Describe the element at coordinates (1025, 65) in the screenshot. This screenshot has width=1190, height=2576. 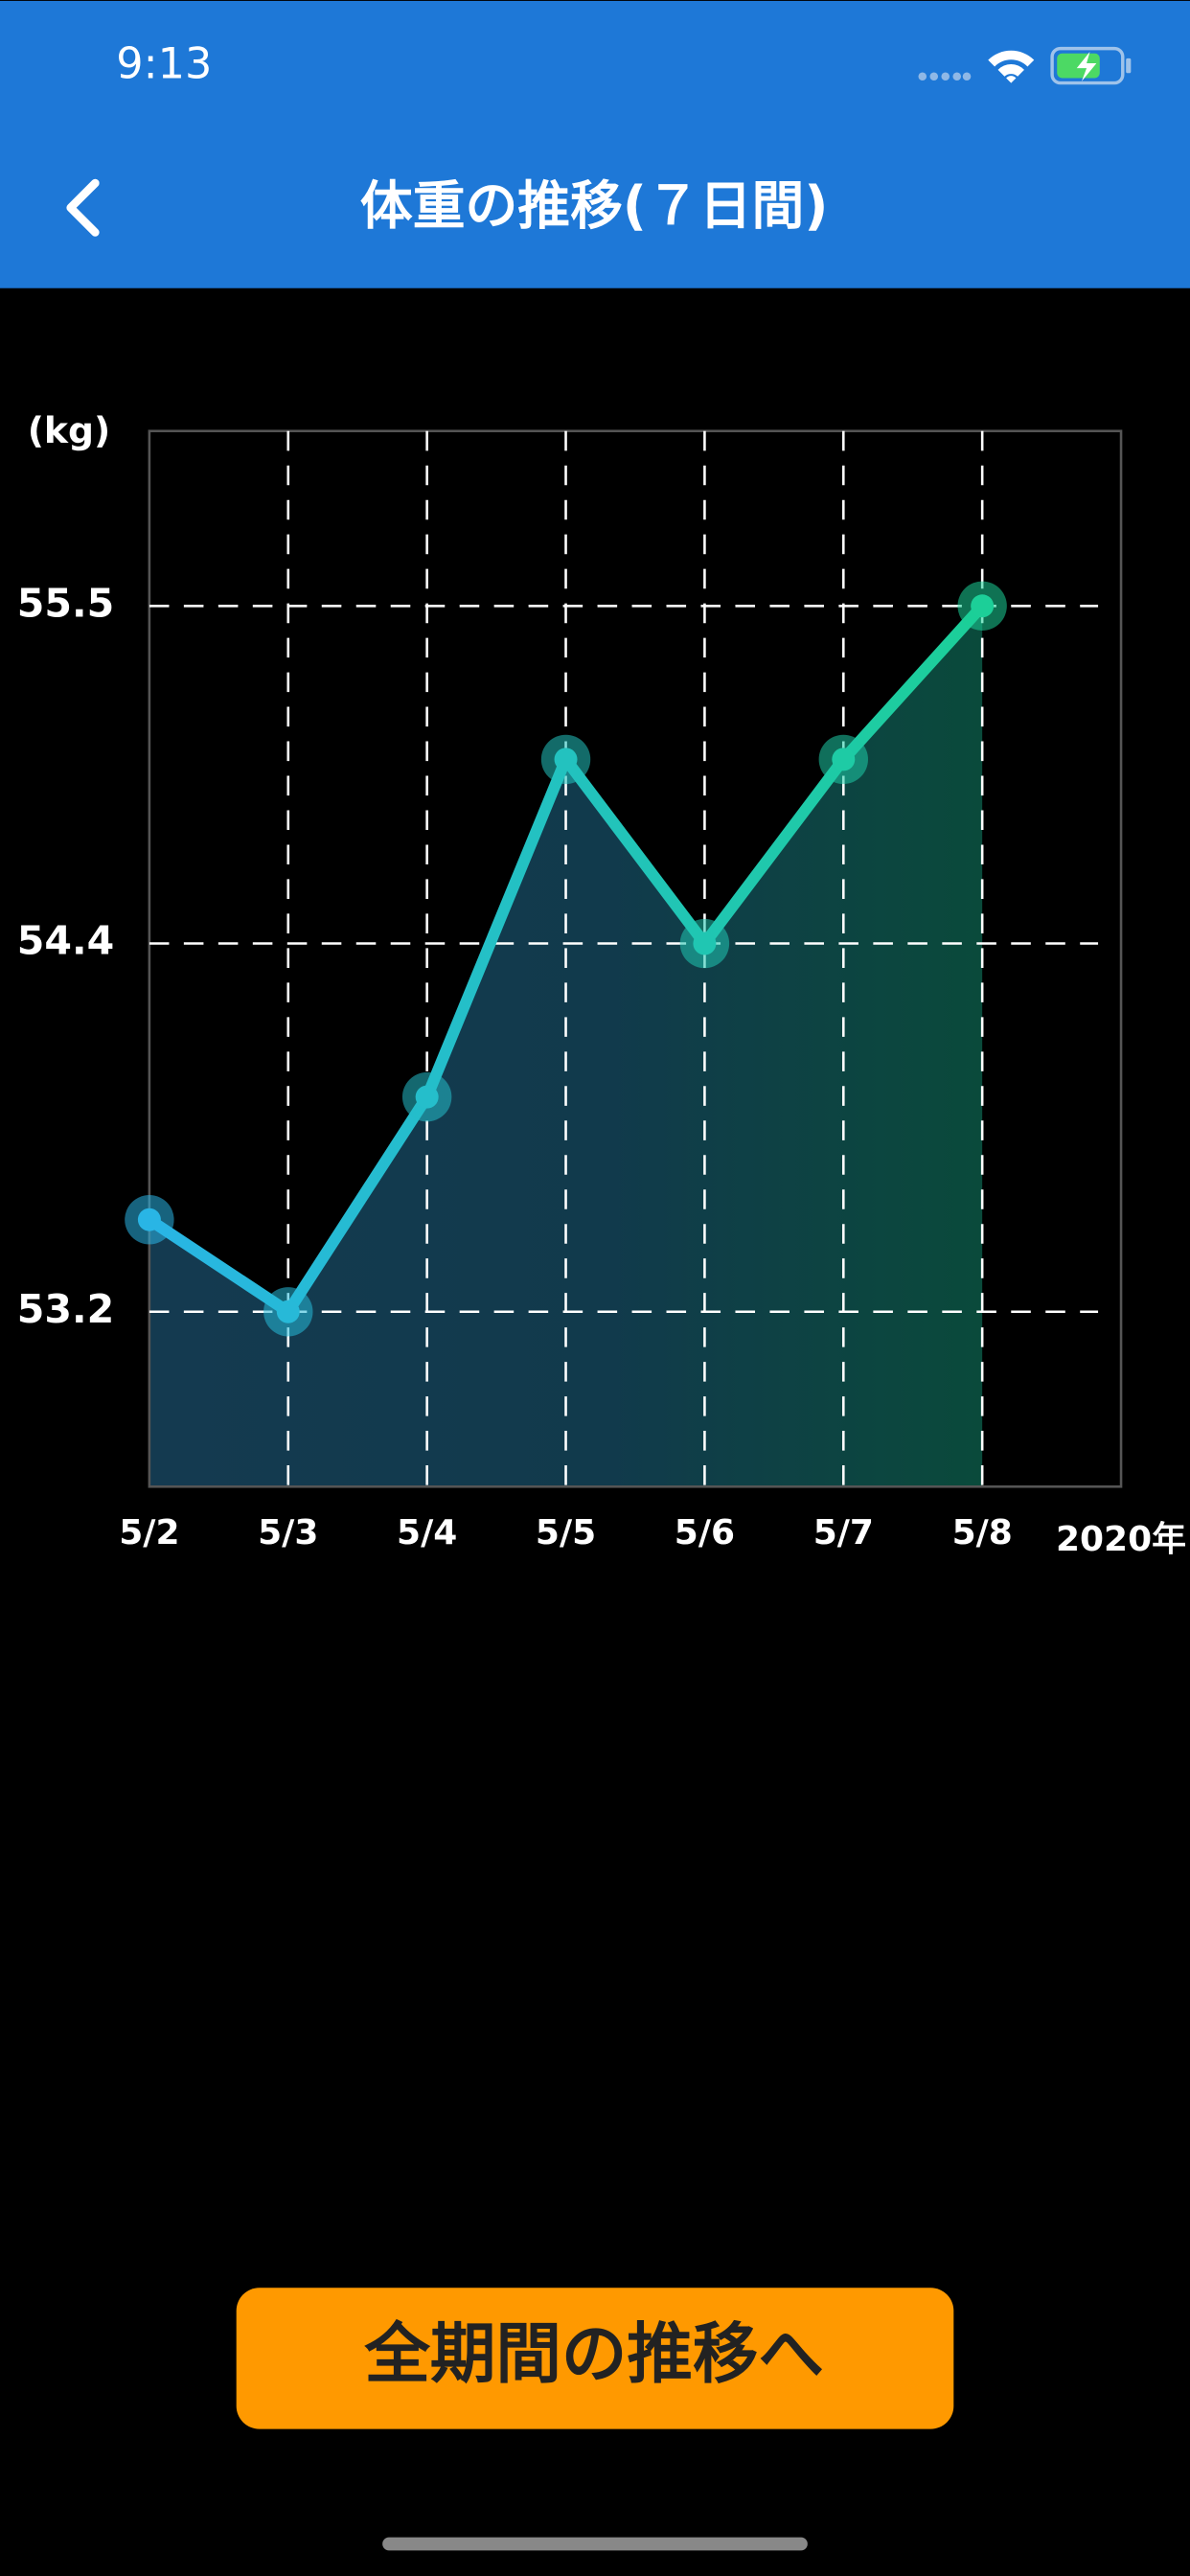
I see `status-icons` at that location.